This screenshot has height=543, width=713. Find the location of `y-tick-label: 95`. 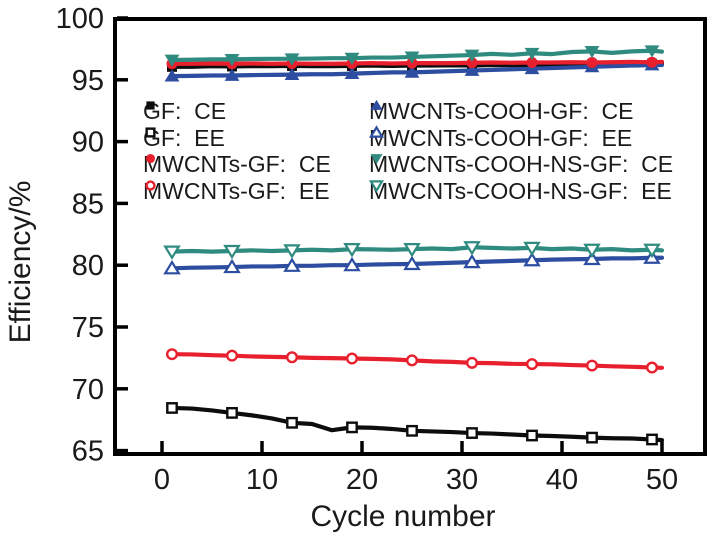

y-tick-label: 95 is located at coordinates (88, 81).